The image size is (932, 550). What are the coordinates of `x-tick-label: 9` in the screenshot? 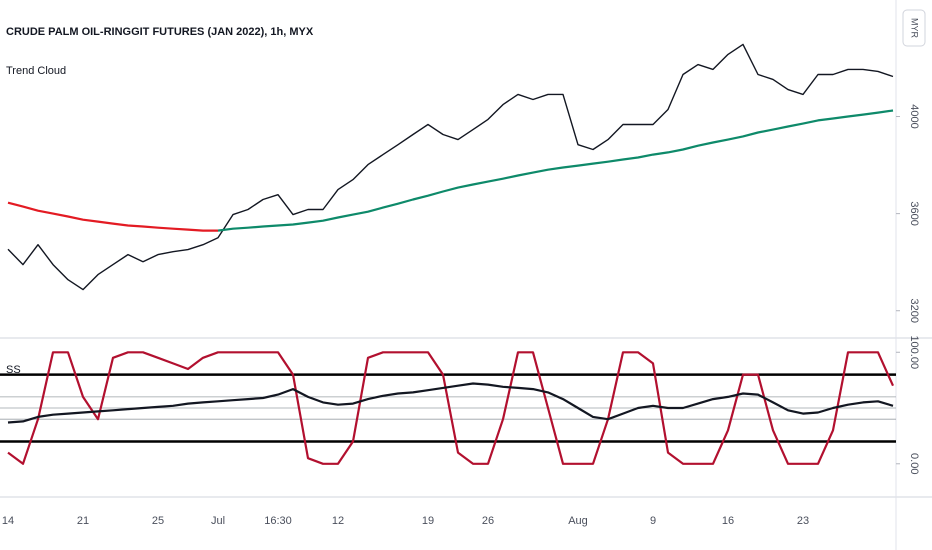 It's located at (653, 521).